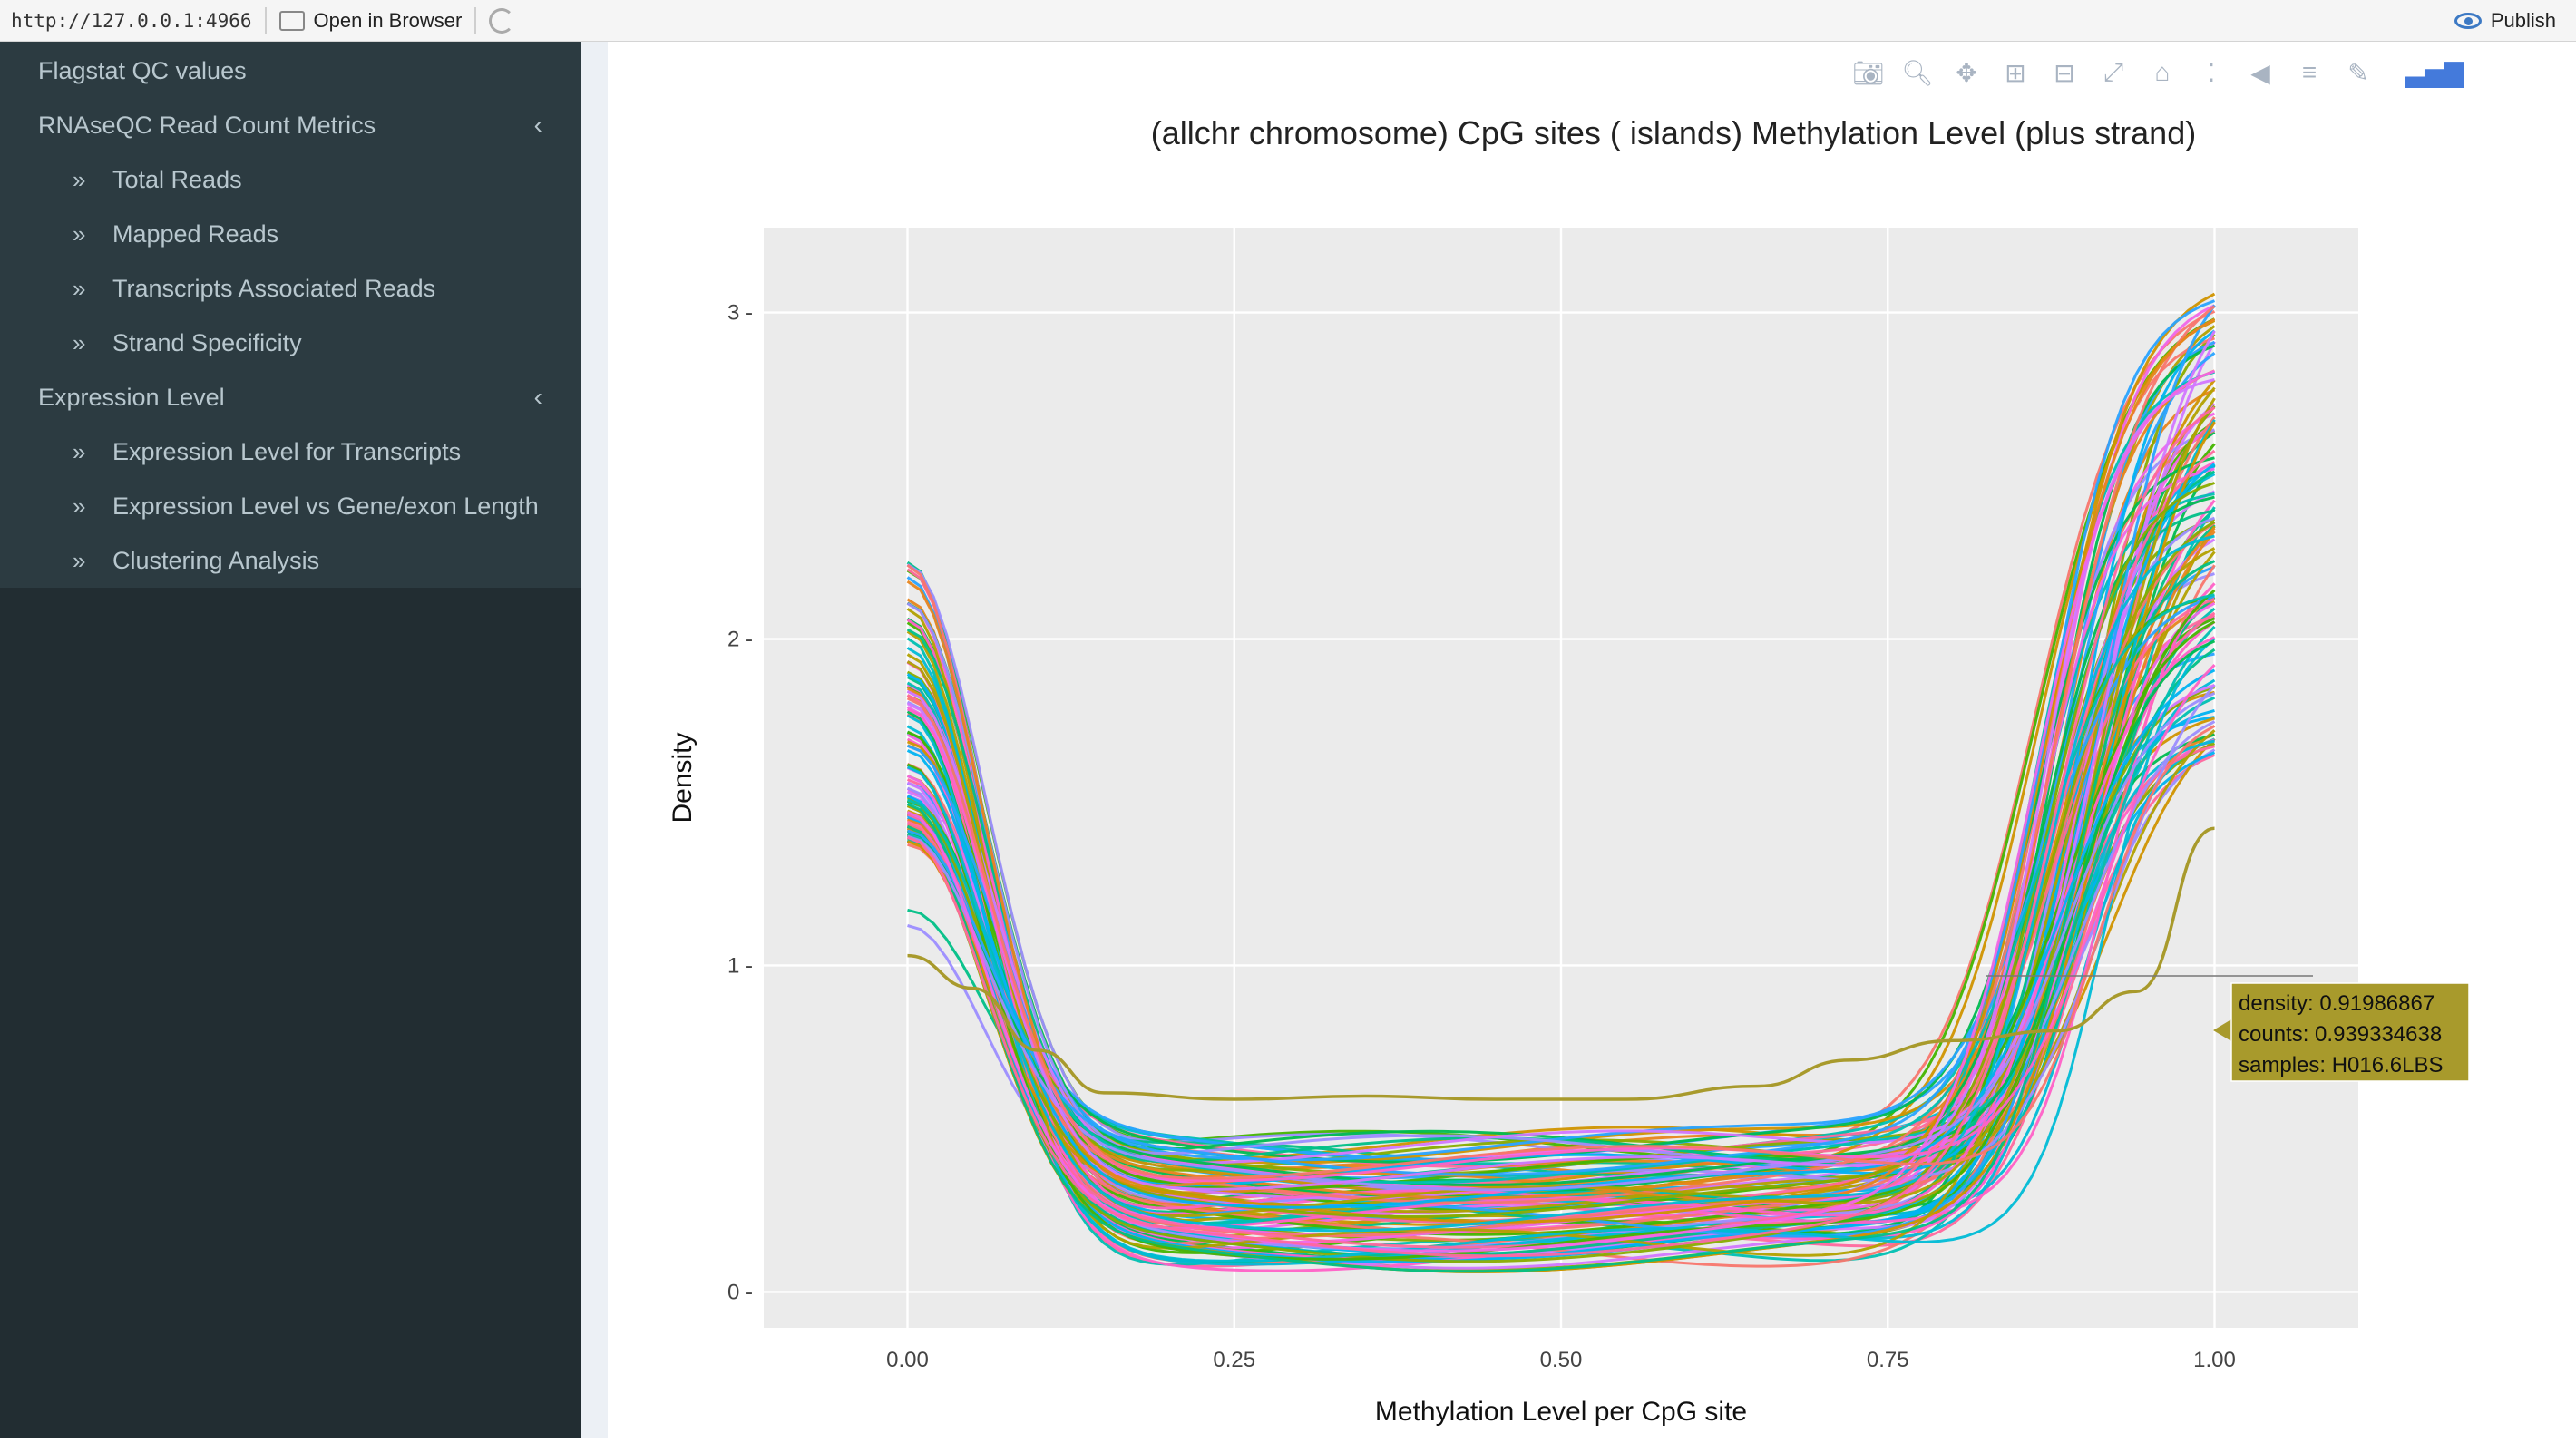  What do you see at coordinates (2358, 72) in the screenshot?
I see `edit-chart-icon: ✎` at bounding box center [2358, 72].